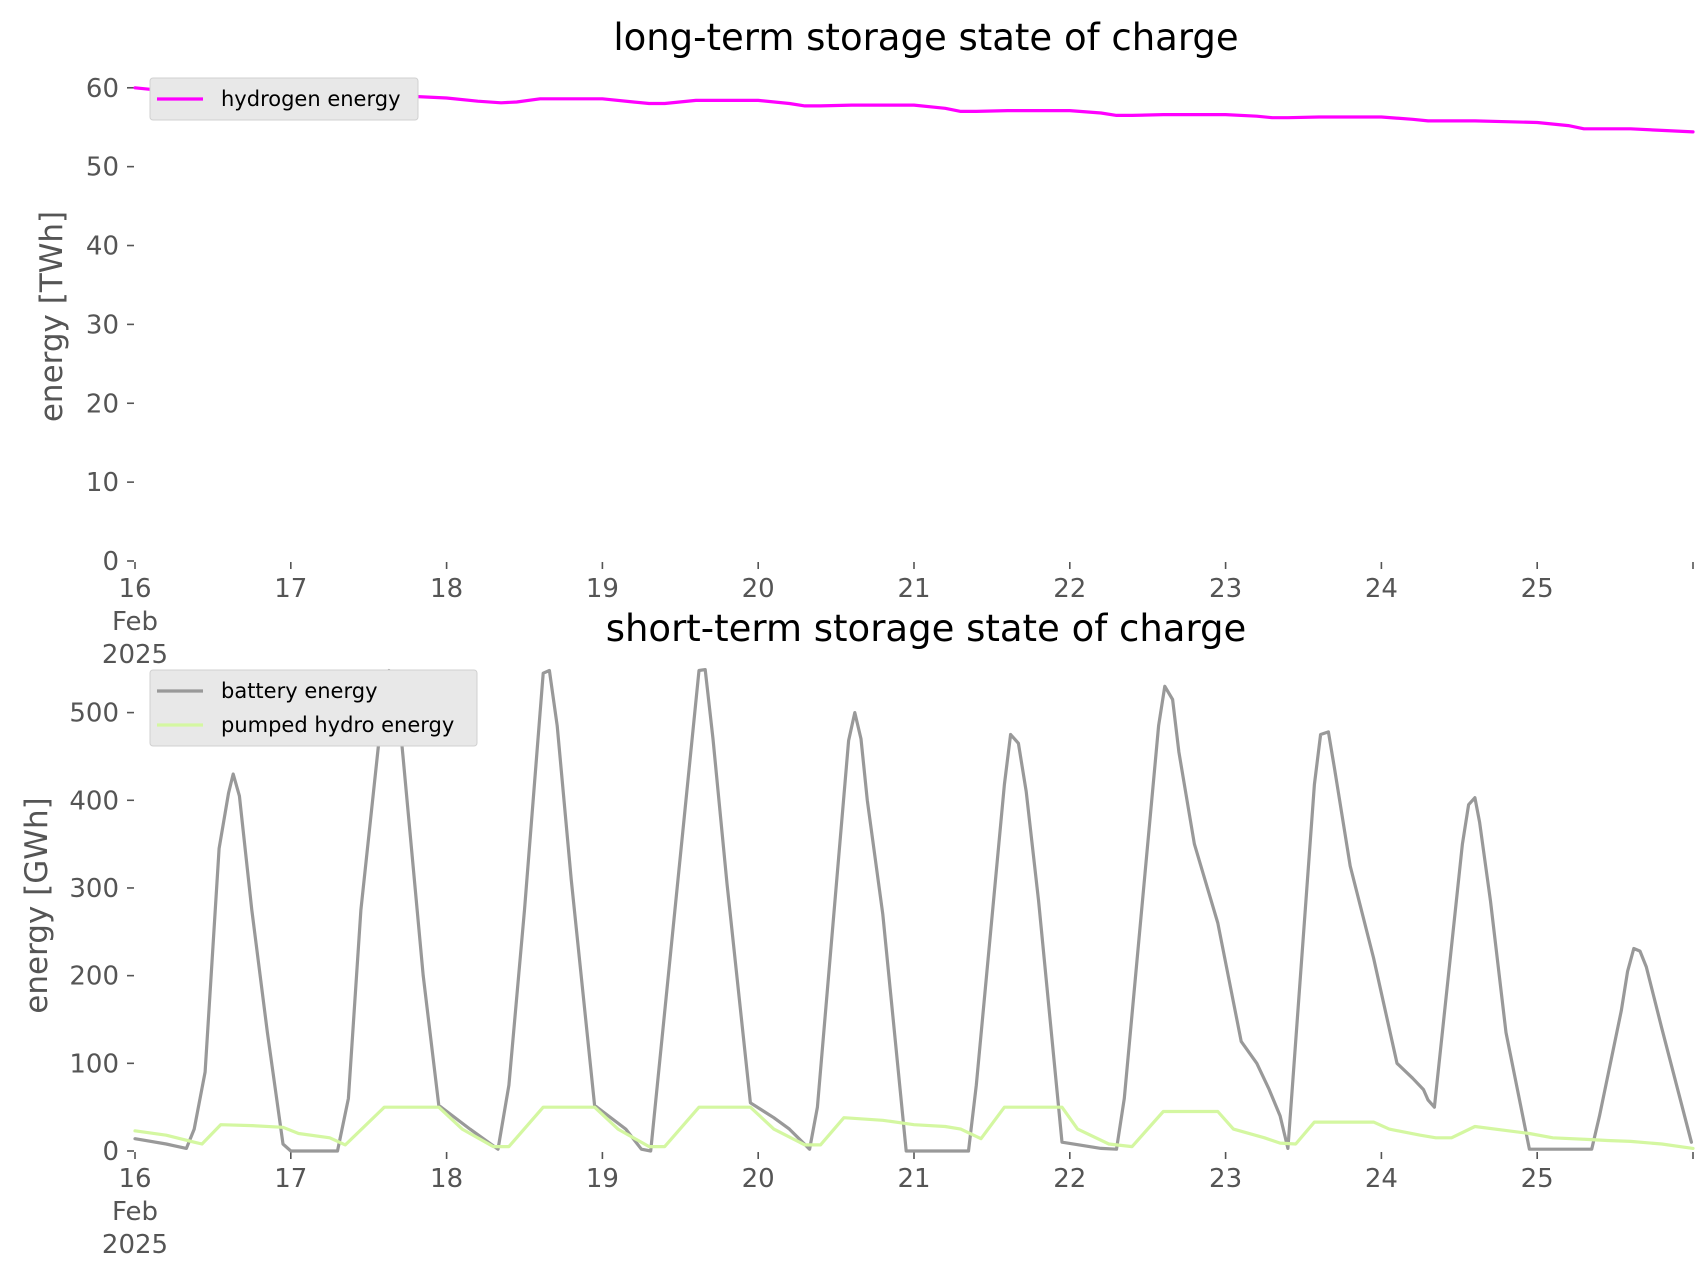 The height and width of the screenshot is (1277, 1706). What do you see at coordinates (299, 691) in the screenshot?
I see `legend-entry: battery energy` at bounding box center [299, 691].